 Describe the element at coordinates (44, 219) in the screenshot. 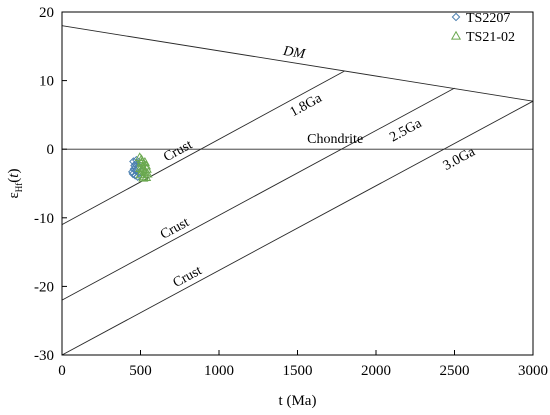

I see `y-tick-label-2: -10` at that location.